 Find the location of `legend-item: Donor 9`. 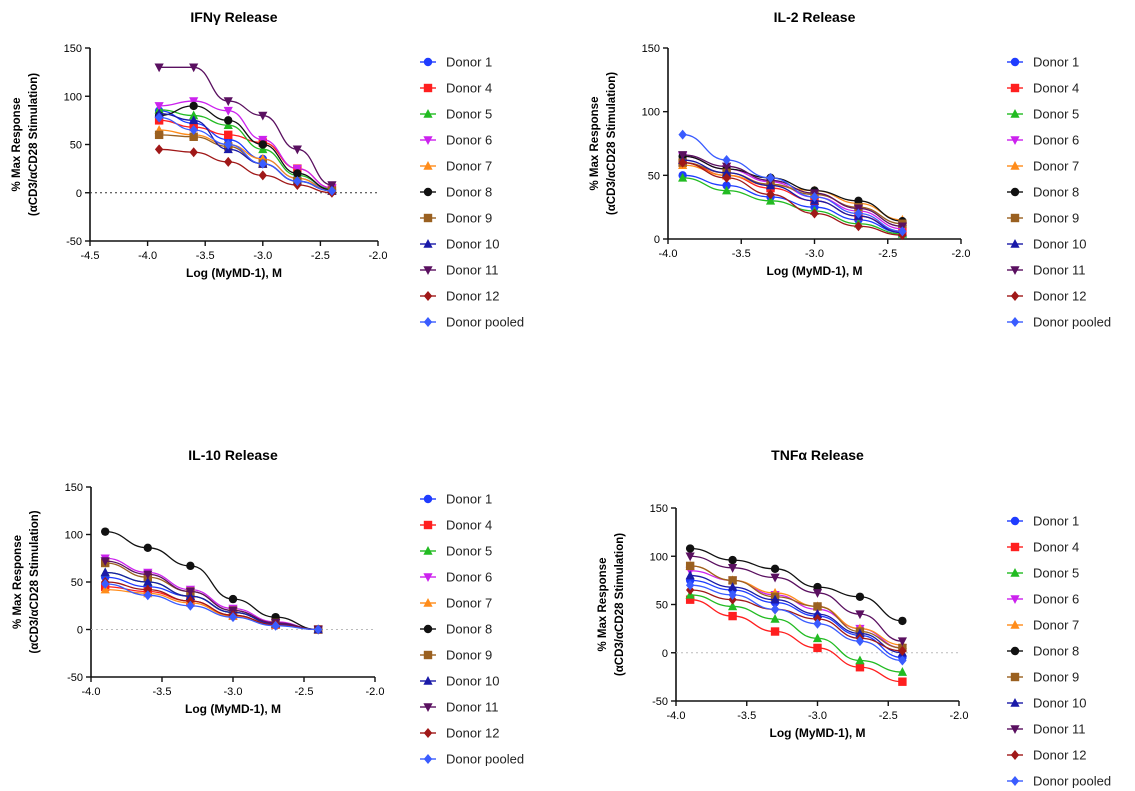

legend-item: Donor 9 is located at coordinates (1043, 218).